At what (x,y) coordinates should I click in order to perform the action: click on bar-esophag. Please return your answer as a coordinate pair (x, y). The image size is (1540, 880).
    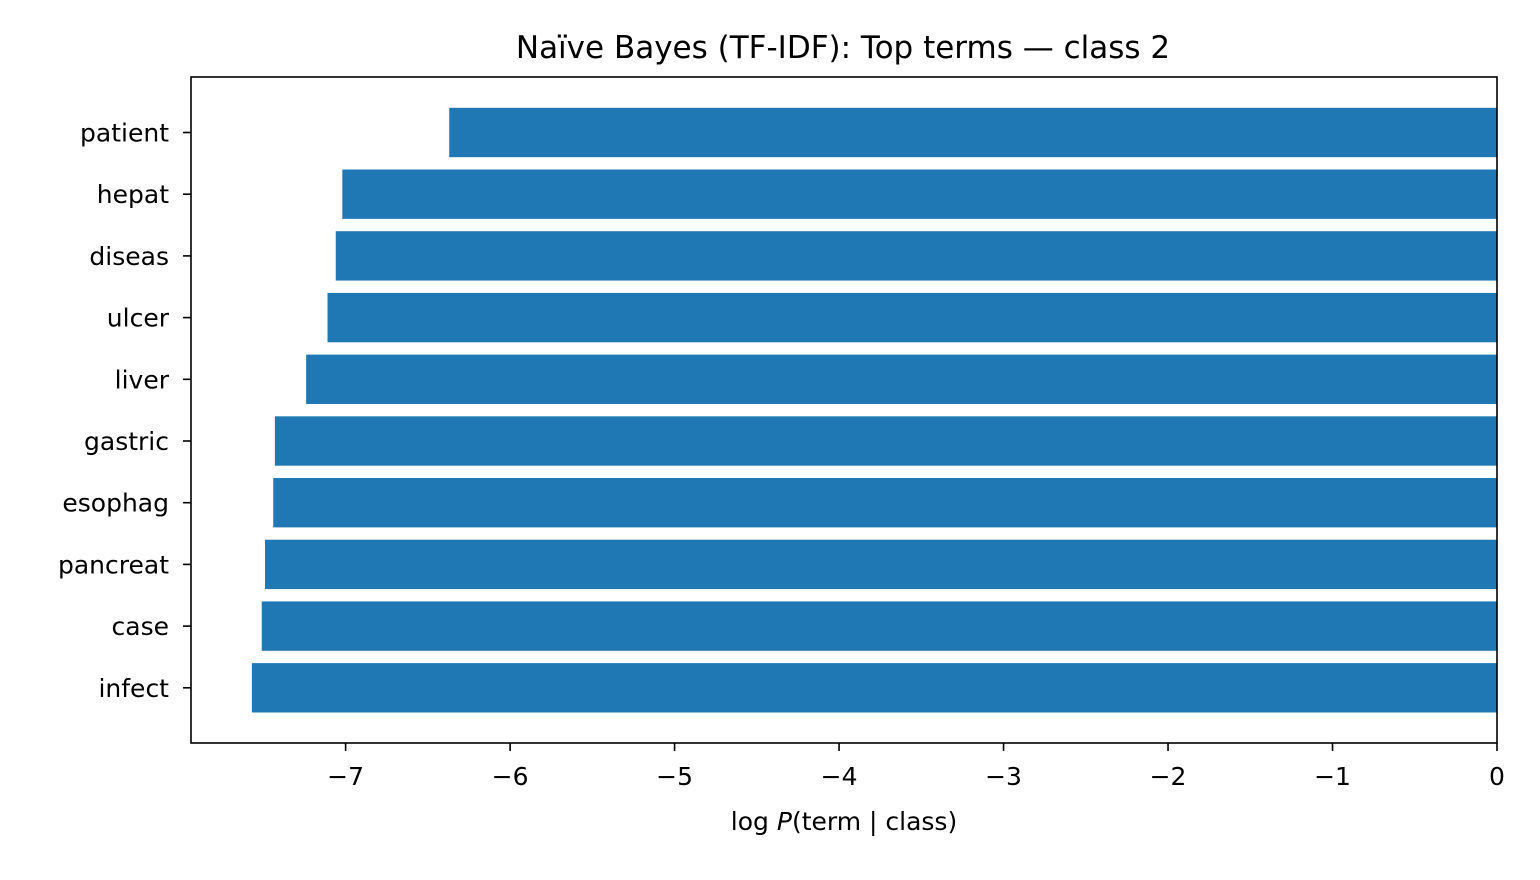
    Looking at the image, I should click on (885, 503).